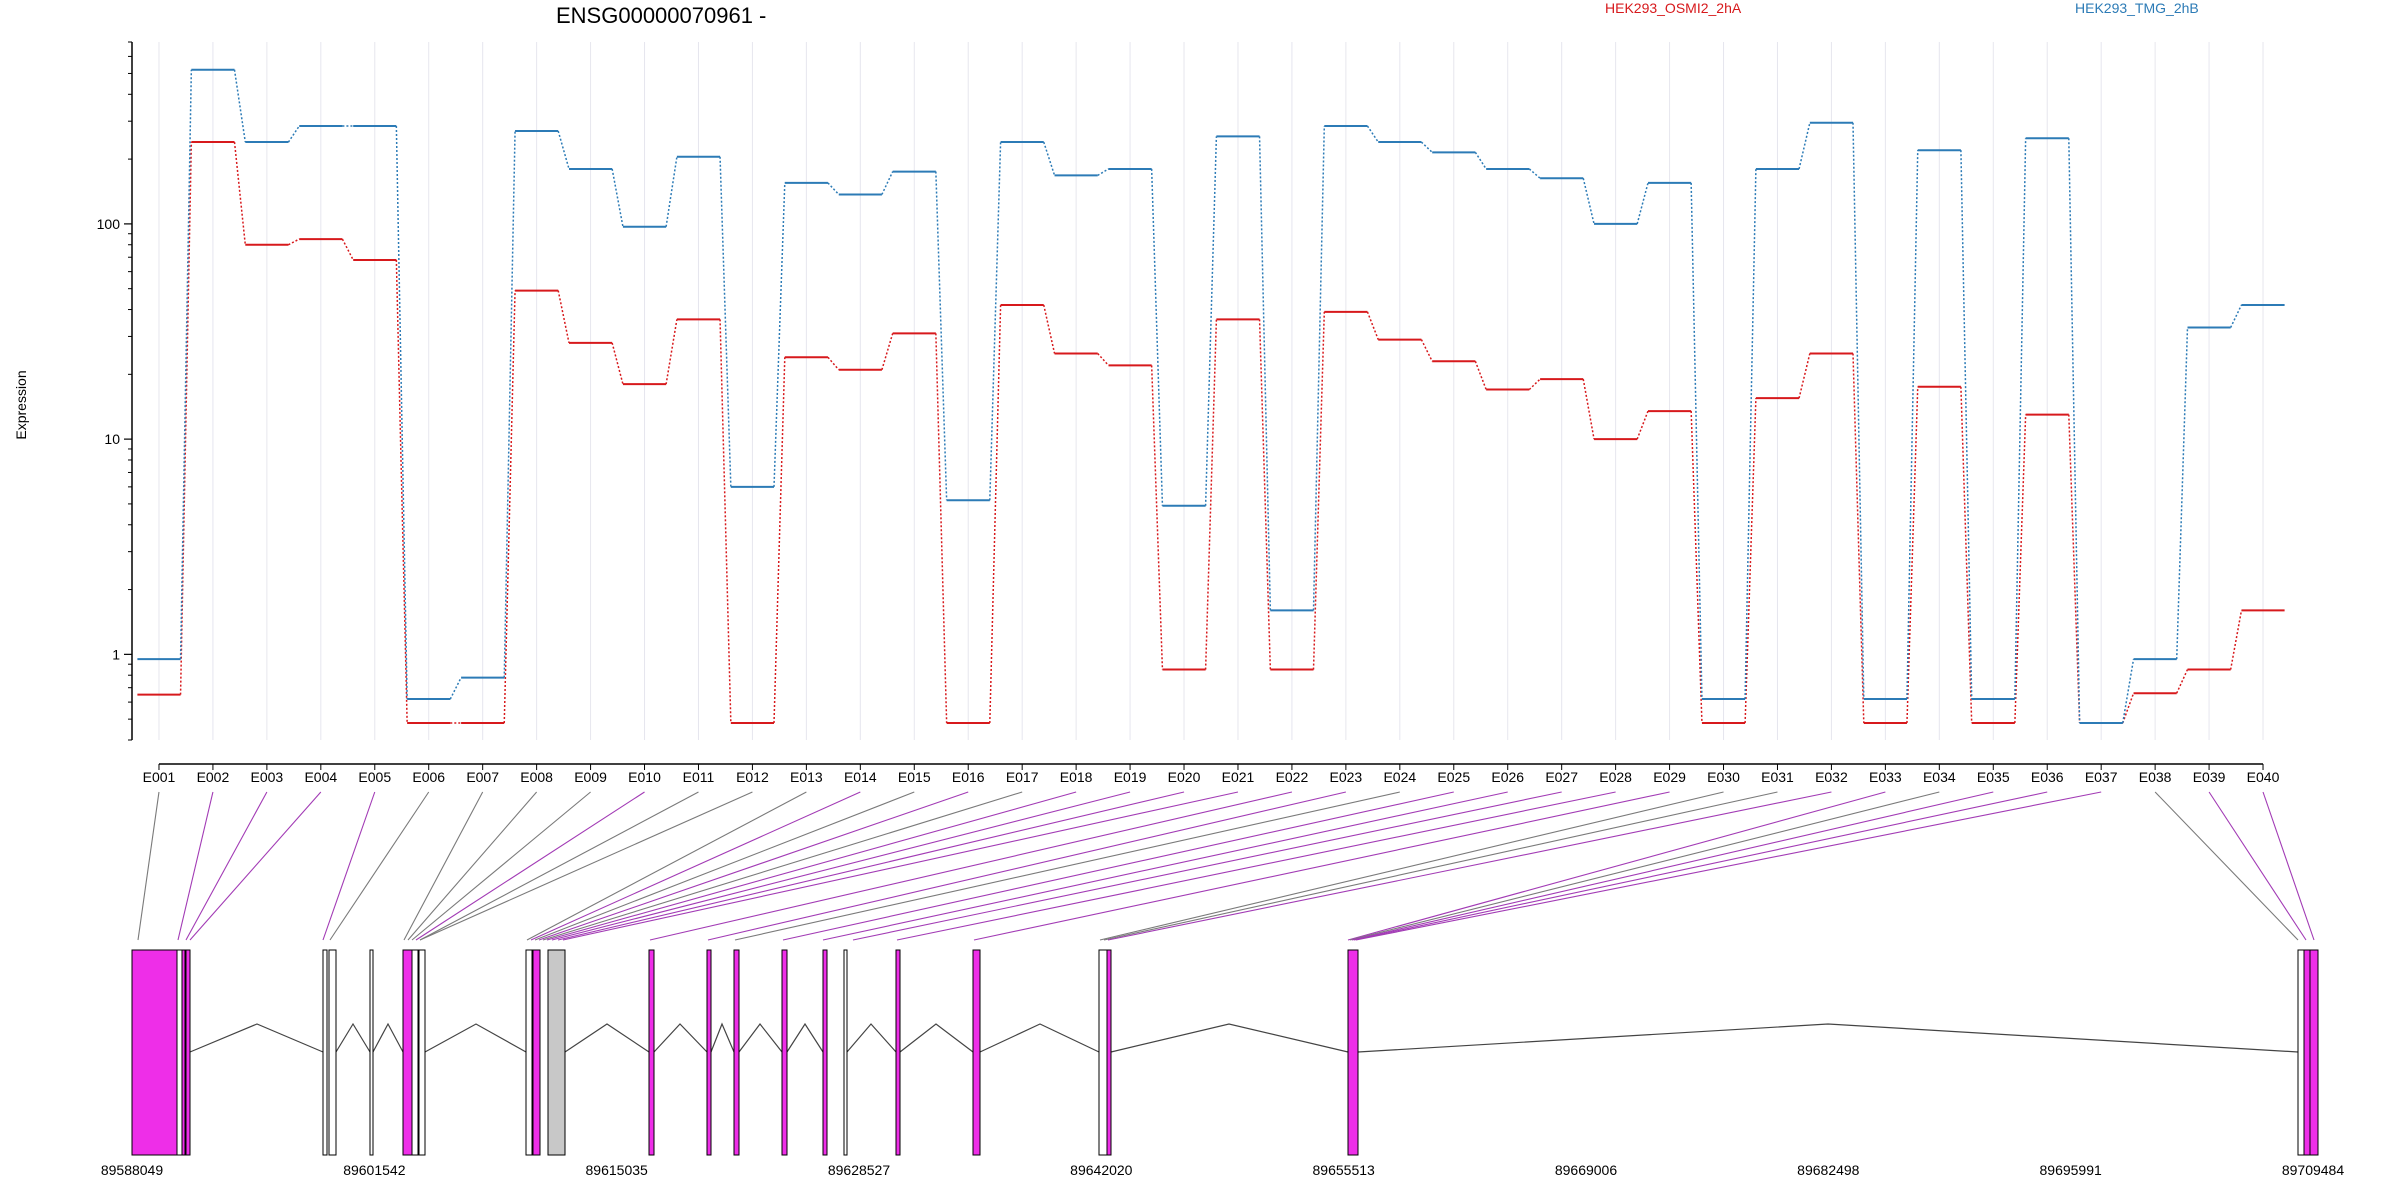  What do you see at coordinates (661, 15) in the screenshot?
I see `chart-title: ENSG00000070961 -` at bounding box center [661, 15].